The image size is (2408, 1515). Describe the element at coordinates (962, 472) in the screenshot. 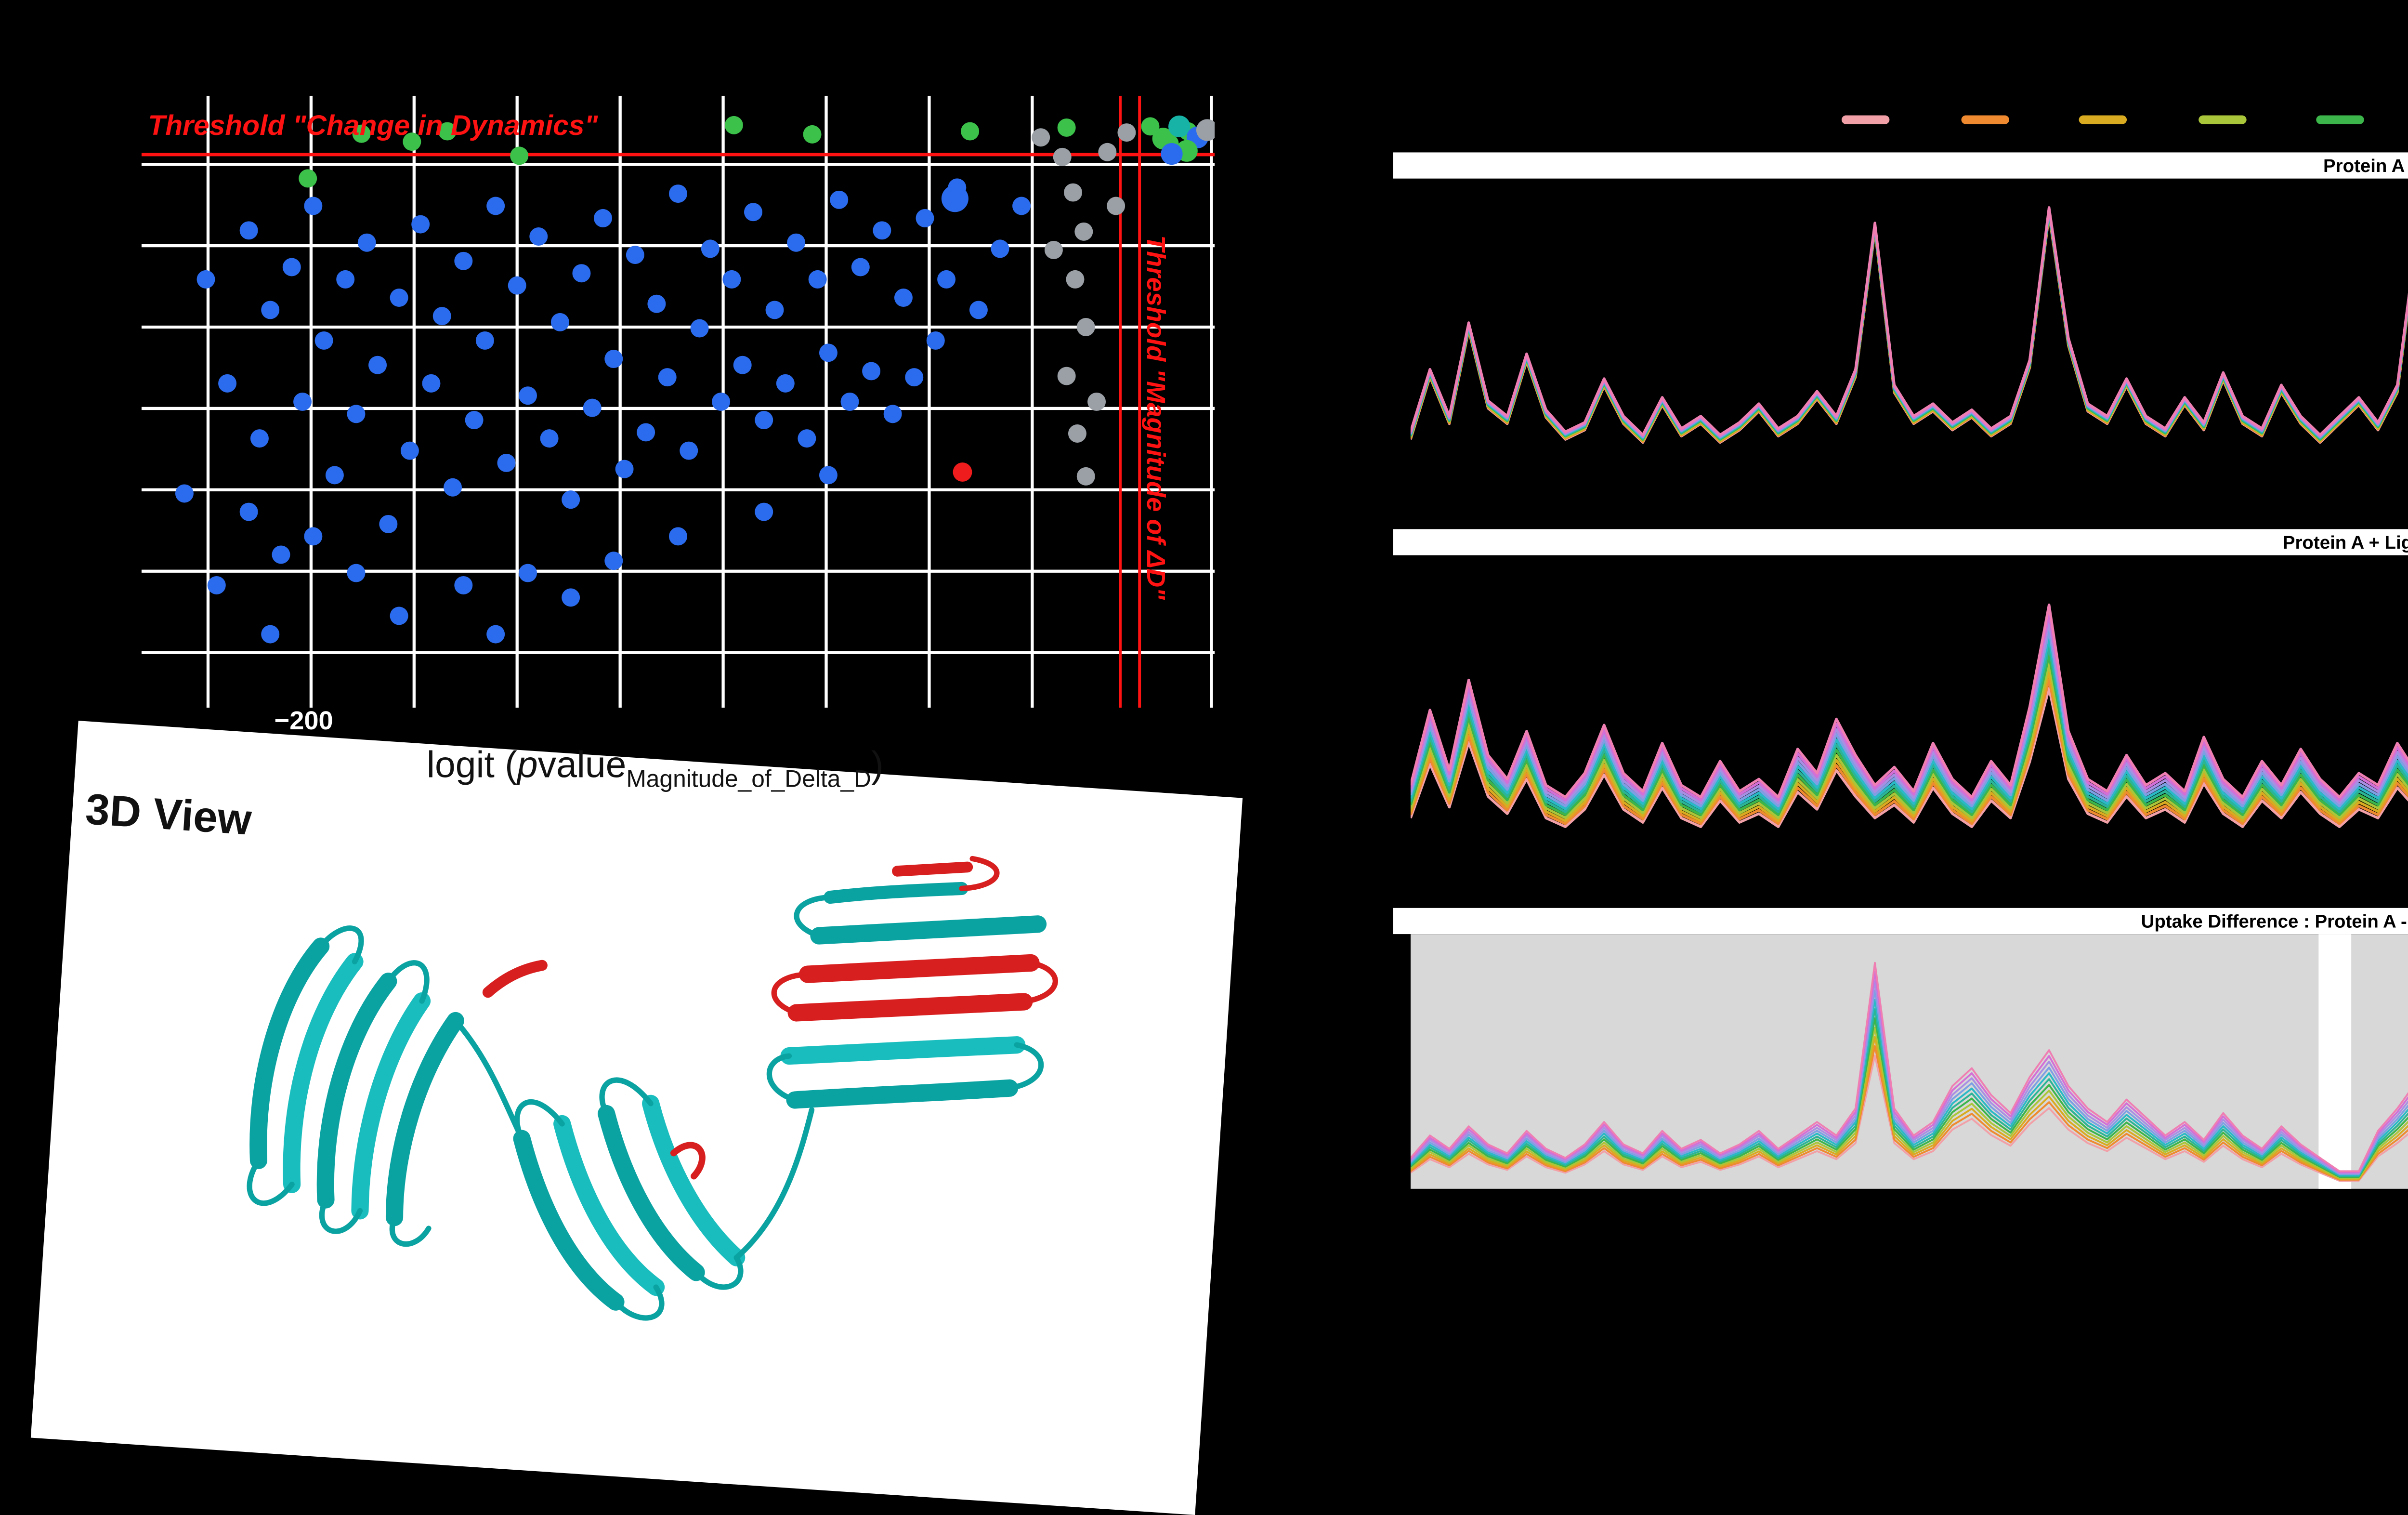

I see `scatter-point-red` at that location.